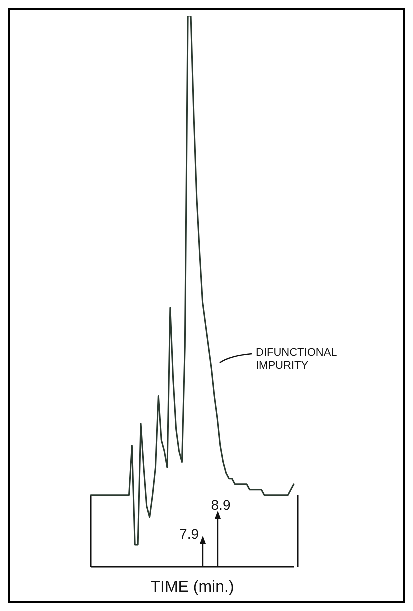  I want to click on annotation: 8.9, so click(221, 505).